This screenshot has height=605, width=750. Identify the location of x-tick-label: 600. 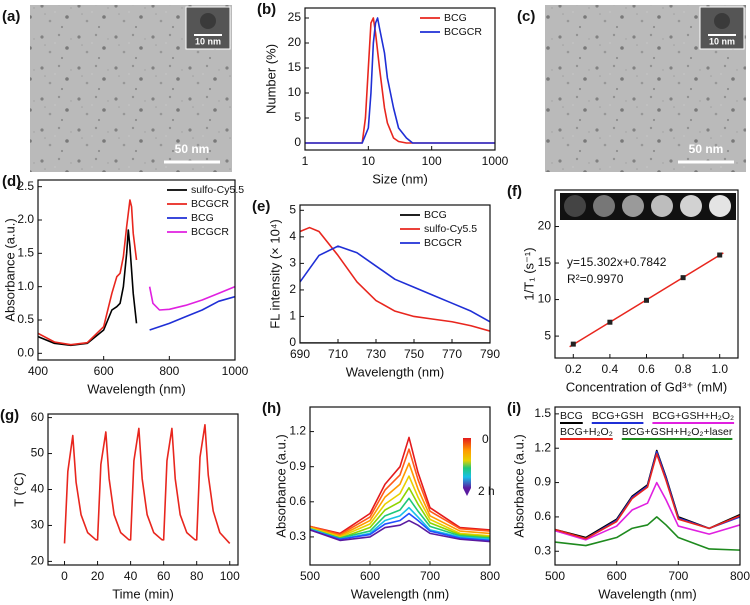
(617, 576).